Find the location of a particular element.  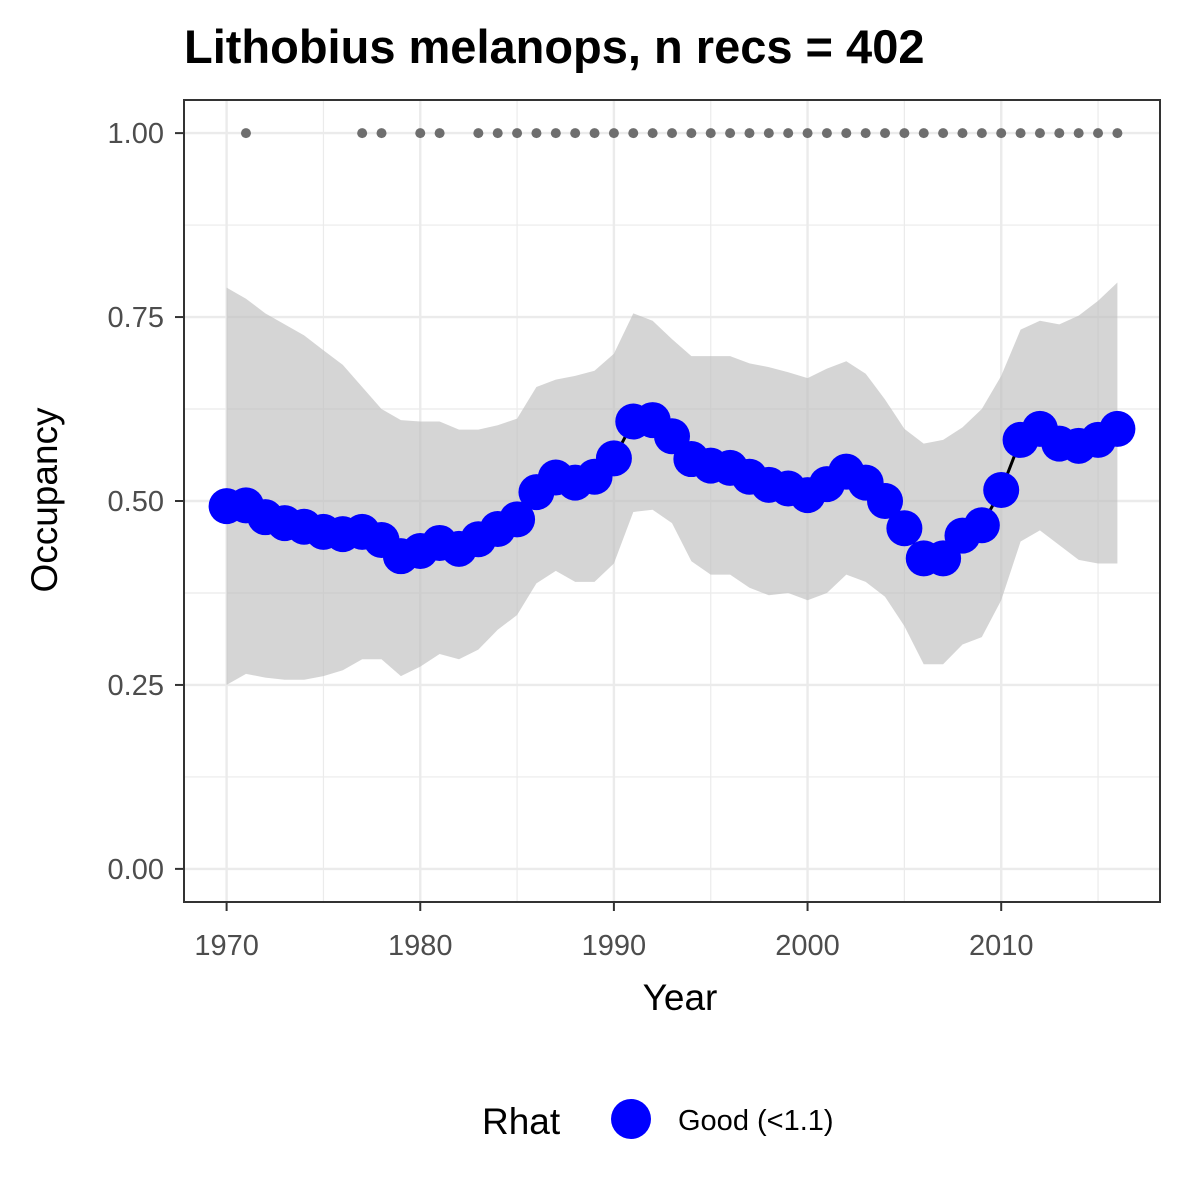

x-tick-label: 2010 is located at coordinates (1001, 946).